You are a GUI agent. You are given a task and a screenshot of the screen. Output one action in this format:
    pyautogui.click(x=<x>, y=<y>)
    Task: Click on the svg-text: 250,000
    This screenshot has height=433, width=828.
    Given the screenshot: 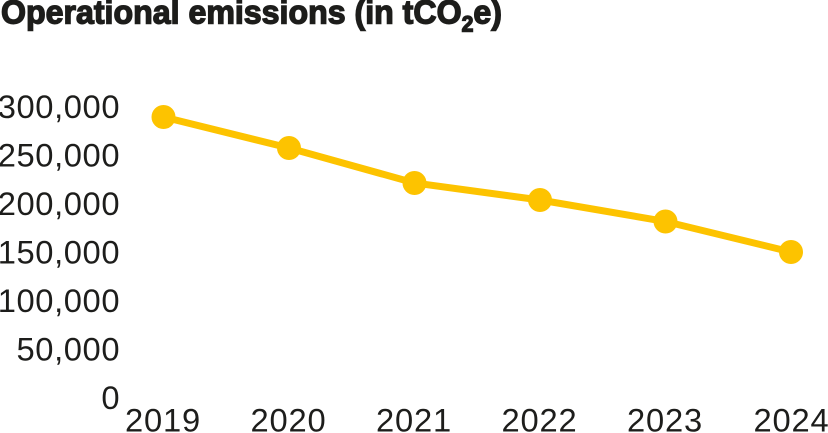 What is the action you would take?
    pyautogui.click(x=60, y=155)
    